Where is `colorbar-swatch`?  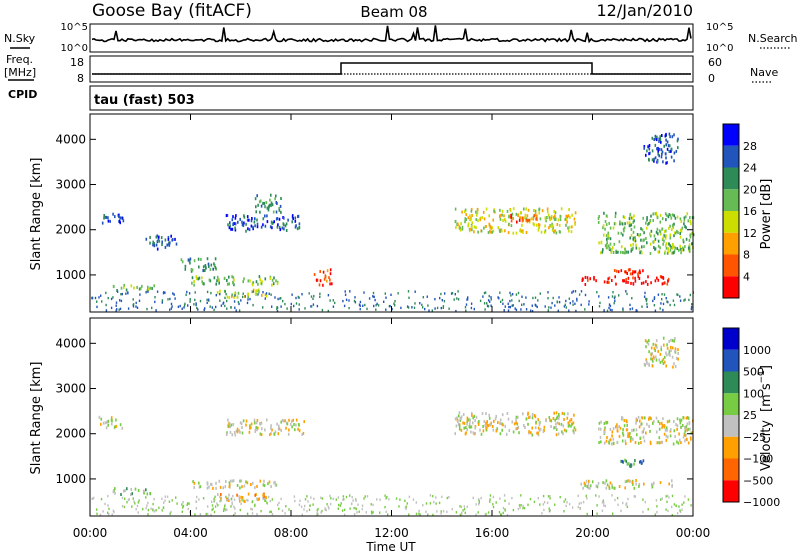 colorbar-swatch is located at coordinates (731, 426).